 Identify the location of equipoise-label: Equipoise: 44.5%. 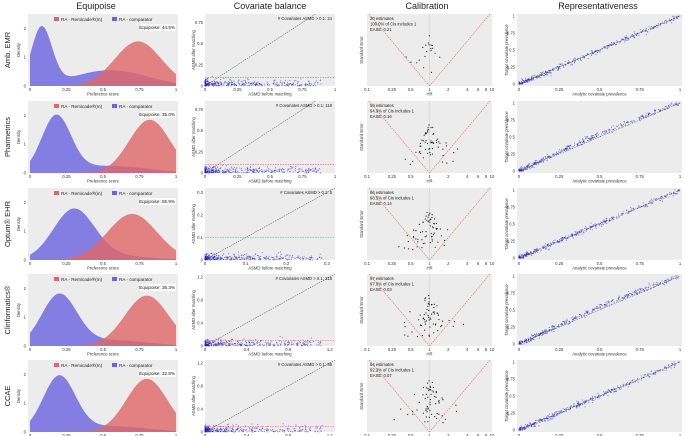
(157, 27).